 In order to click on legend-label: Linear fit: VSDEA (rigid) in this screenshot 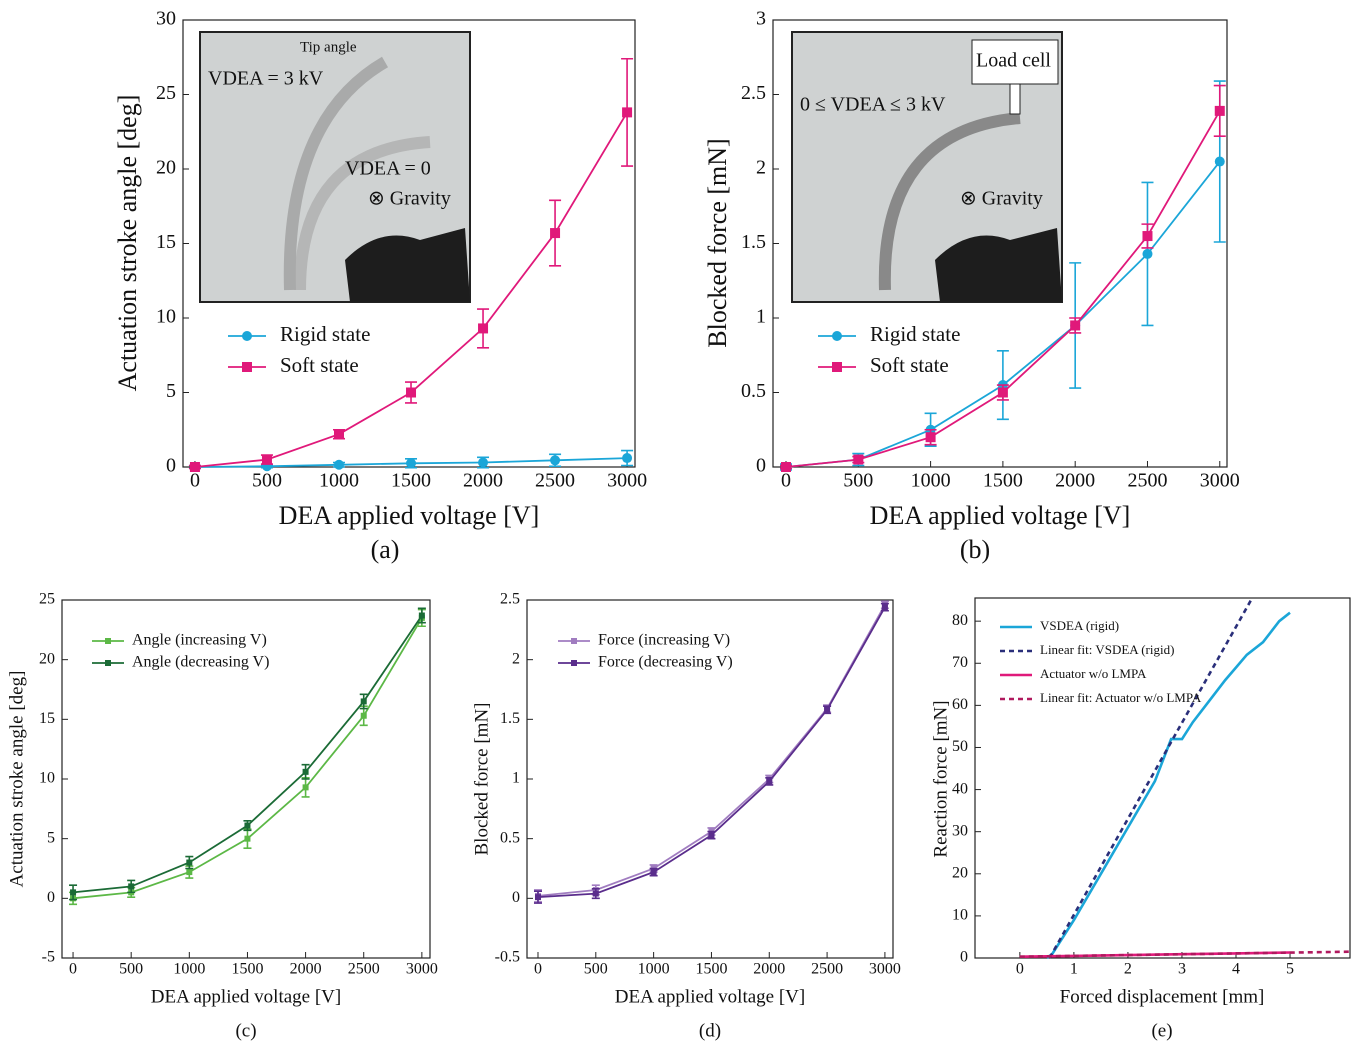, I will do `click(1107, 649)`.